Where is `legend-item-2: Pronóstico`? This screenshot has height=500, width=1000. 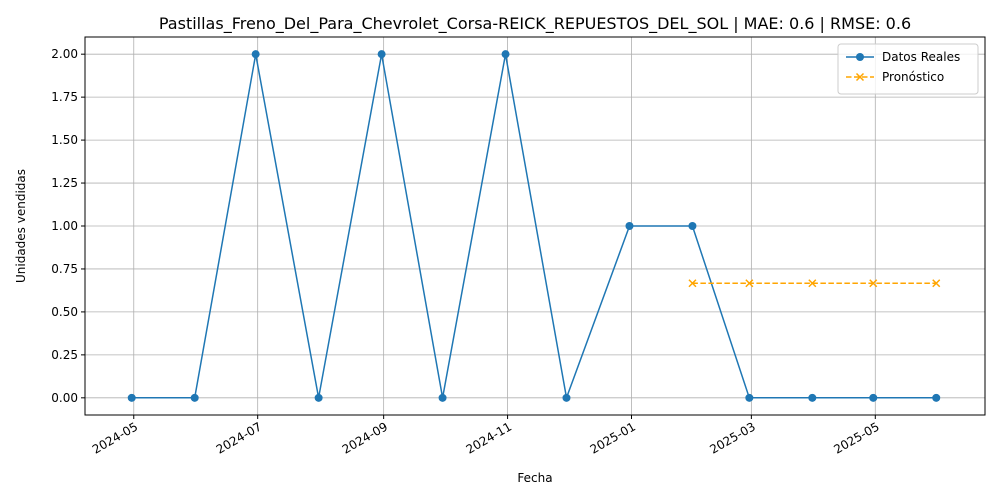 legend-item-2: Pronóstico is located at coordinates (895, 77).